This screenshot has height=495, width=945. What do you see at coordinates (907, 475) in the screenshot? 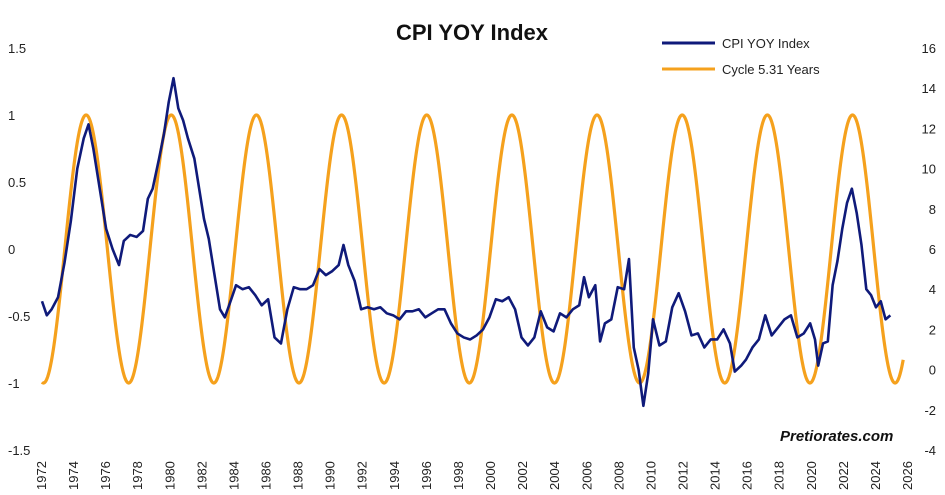
I see `x-tick-label: 2026` at bounding box center [907, 475].